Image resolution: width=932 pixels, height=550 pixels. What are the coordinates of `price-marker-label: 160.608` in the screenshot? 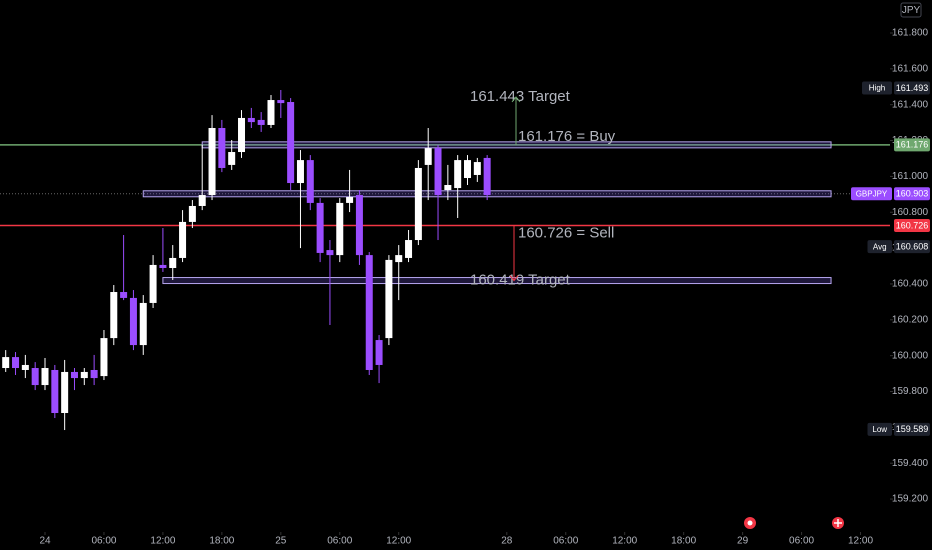 It's located at (912, 247).